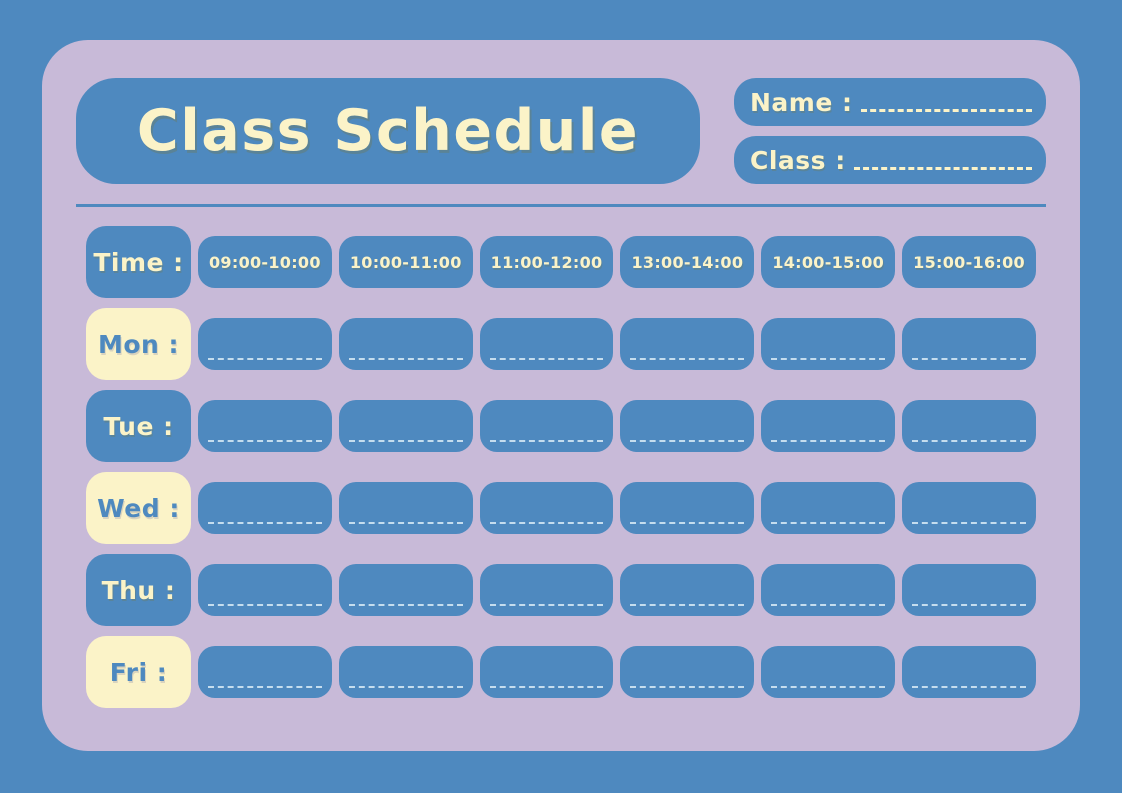  I want to click on schedule-row-fri: Fri :, so click(561, 672).